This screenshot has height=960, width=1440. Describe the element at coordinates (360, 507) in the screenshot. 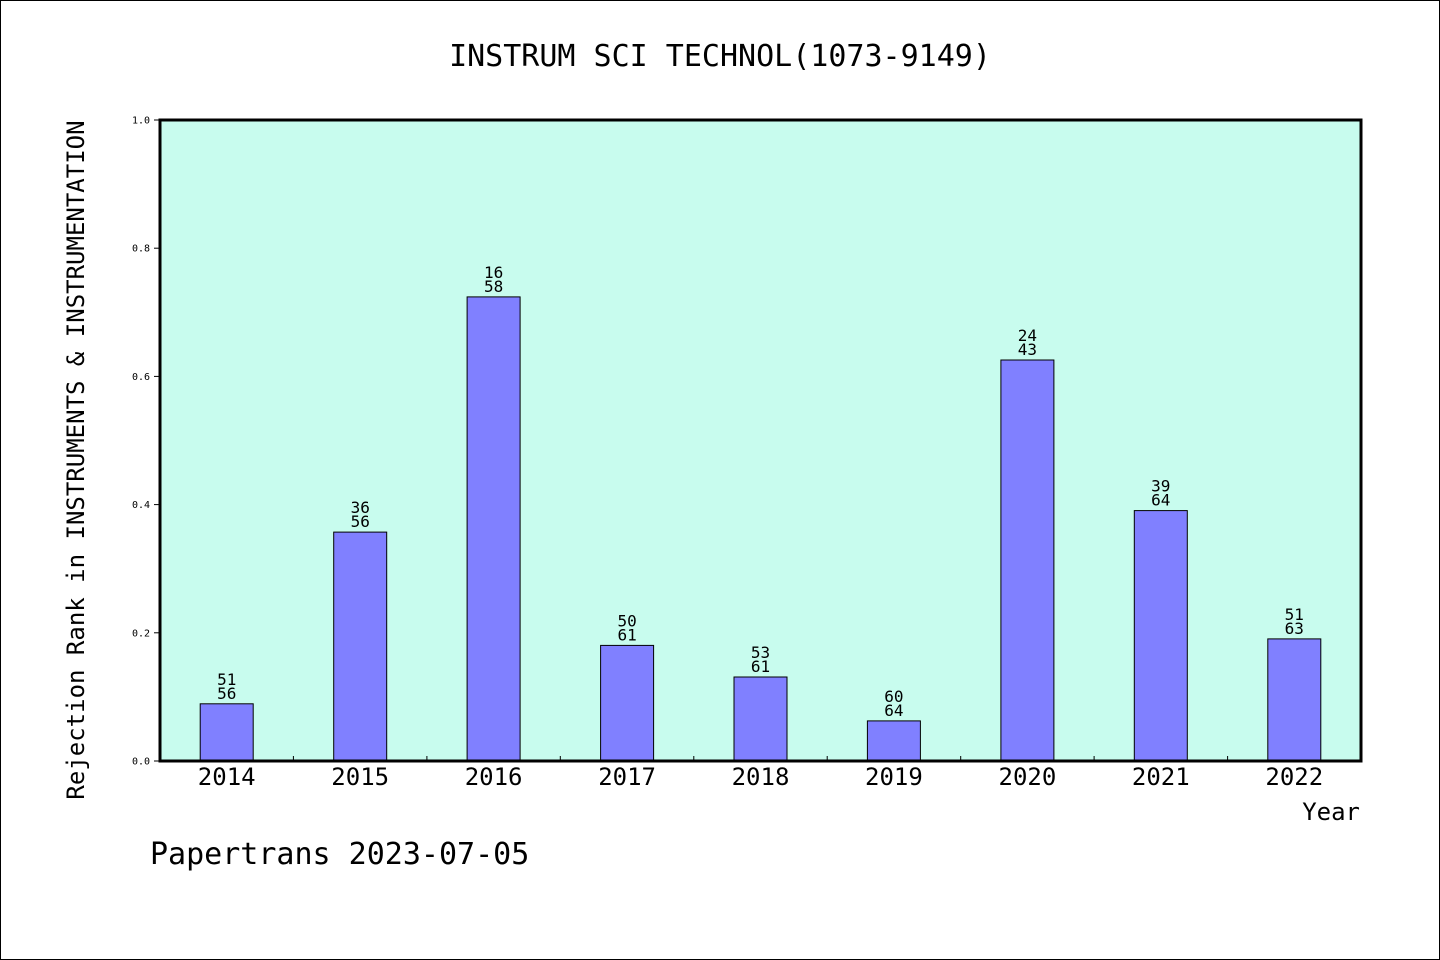

I see `bar-label-rank: 36` at that location.